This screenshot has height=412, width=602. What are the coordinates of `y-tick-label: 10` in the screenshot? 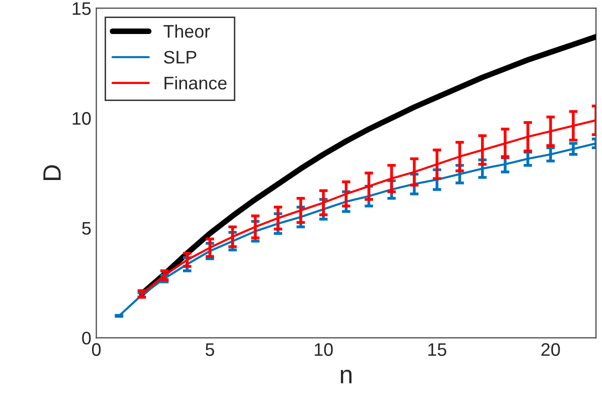 It's located at (81, 118).